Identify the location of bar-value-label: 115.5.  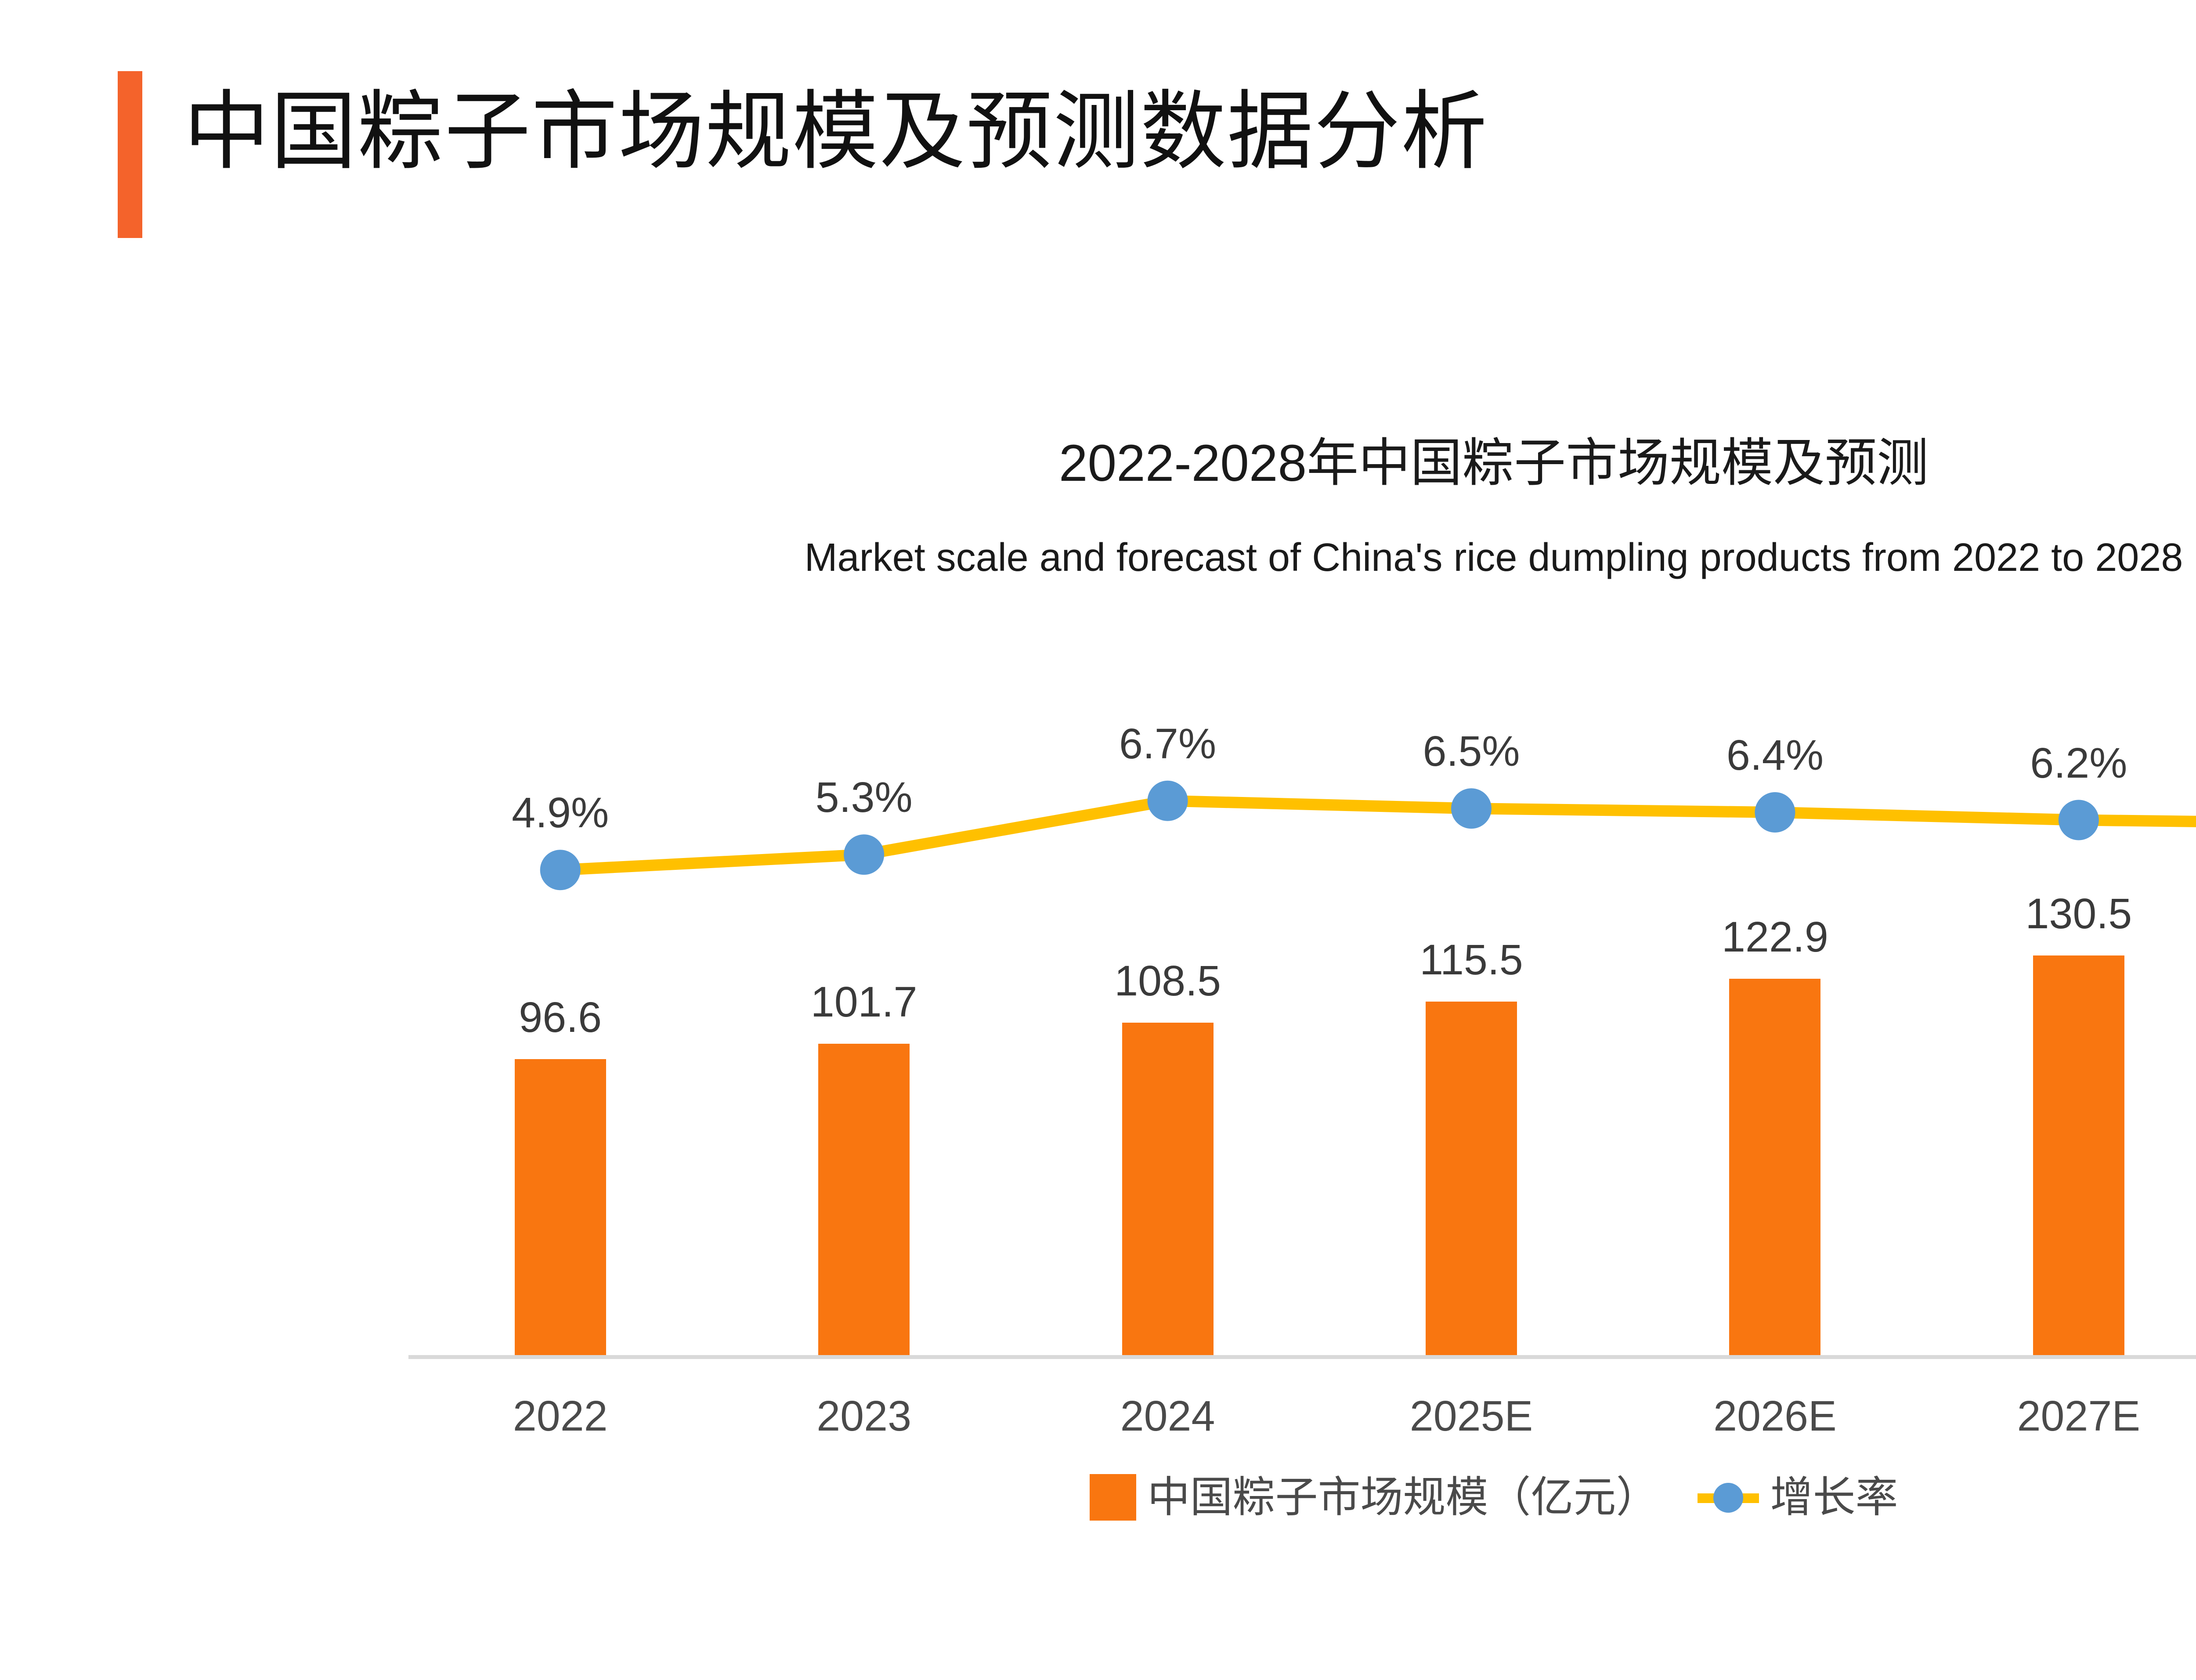
(1471, 959).